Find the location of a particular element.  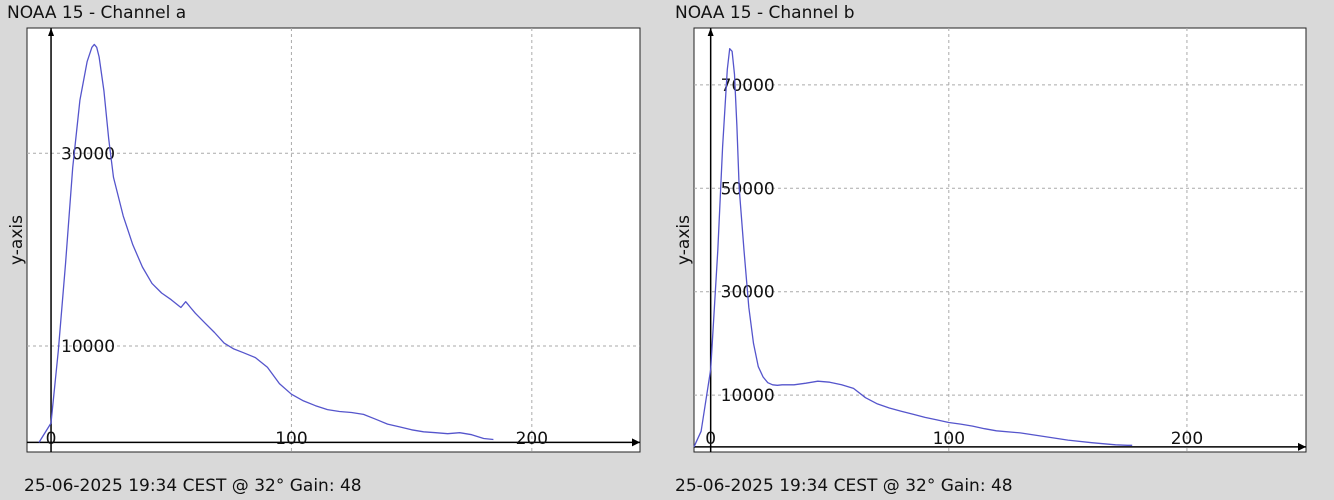

y-tick-label: 70000 is located at coordinates (748, 86).